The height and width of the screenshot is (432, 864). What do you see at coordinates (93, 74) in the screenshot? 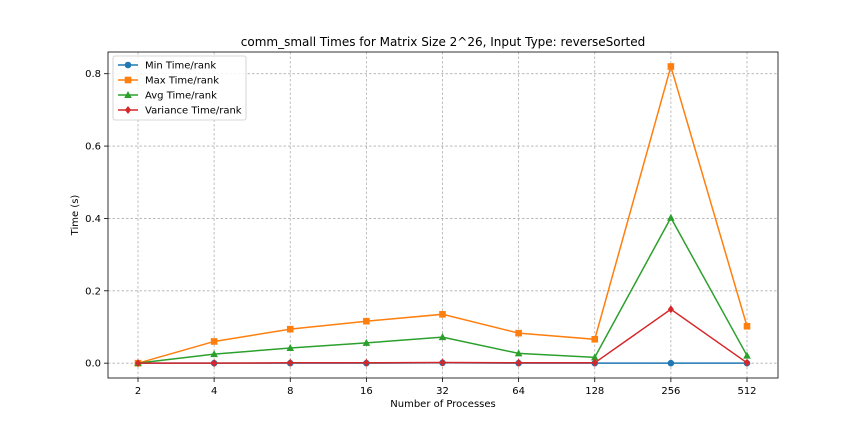
I see `y-tick-label: 0.8` at bounding box center [93, 74].